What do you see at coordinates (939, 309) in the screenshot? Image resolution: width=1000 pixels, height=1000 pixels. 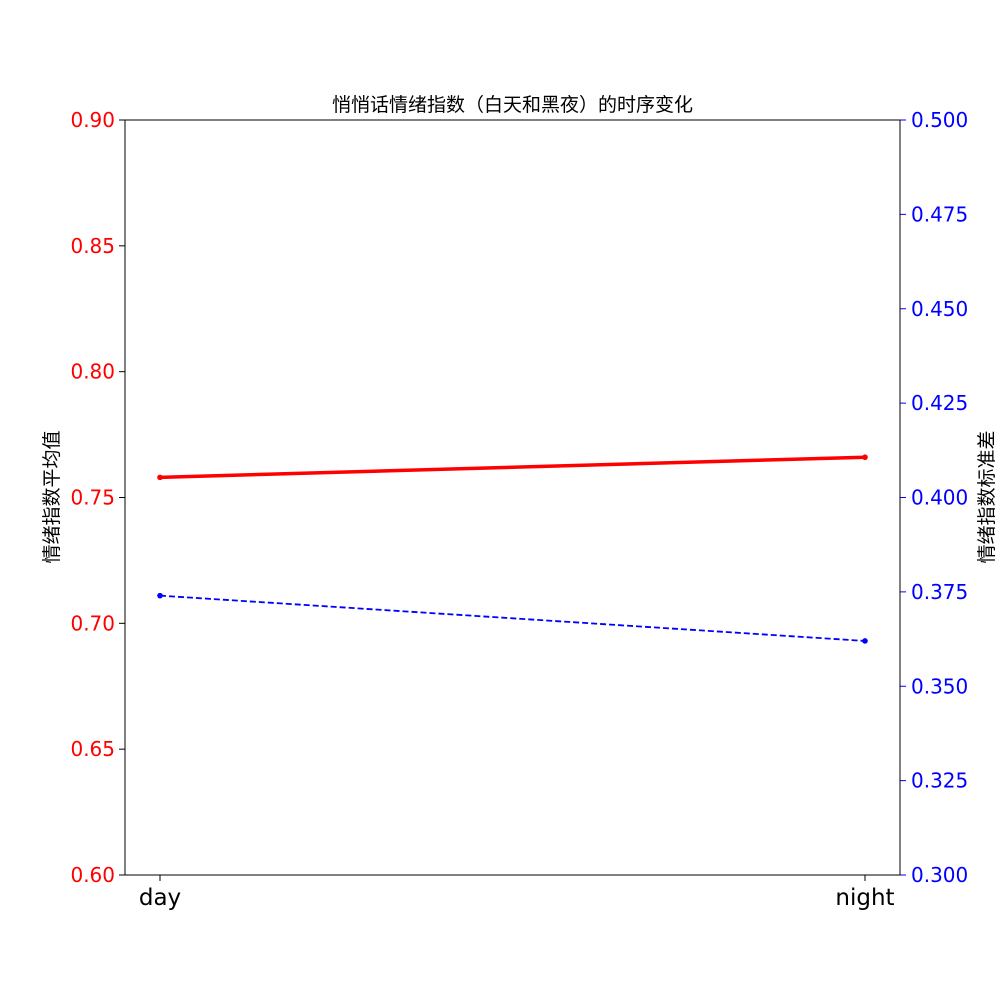 I see `right-y-tick-label: 0.450` at bounding box center [939, 309].